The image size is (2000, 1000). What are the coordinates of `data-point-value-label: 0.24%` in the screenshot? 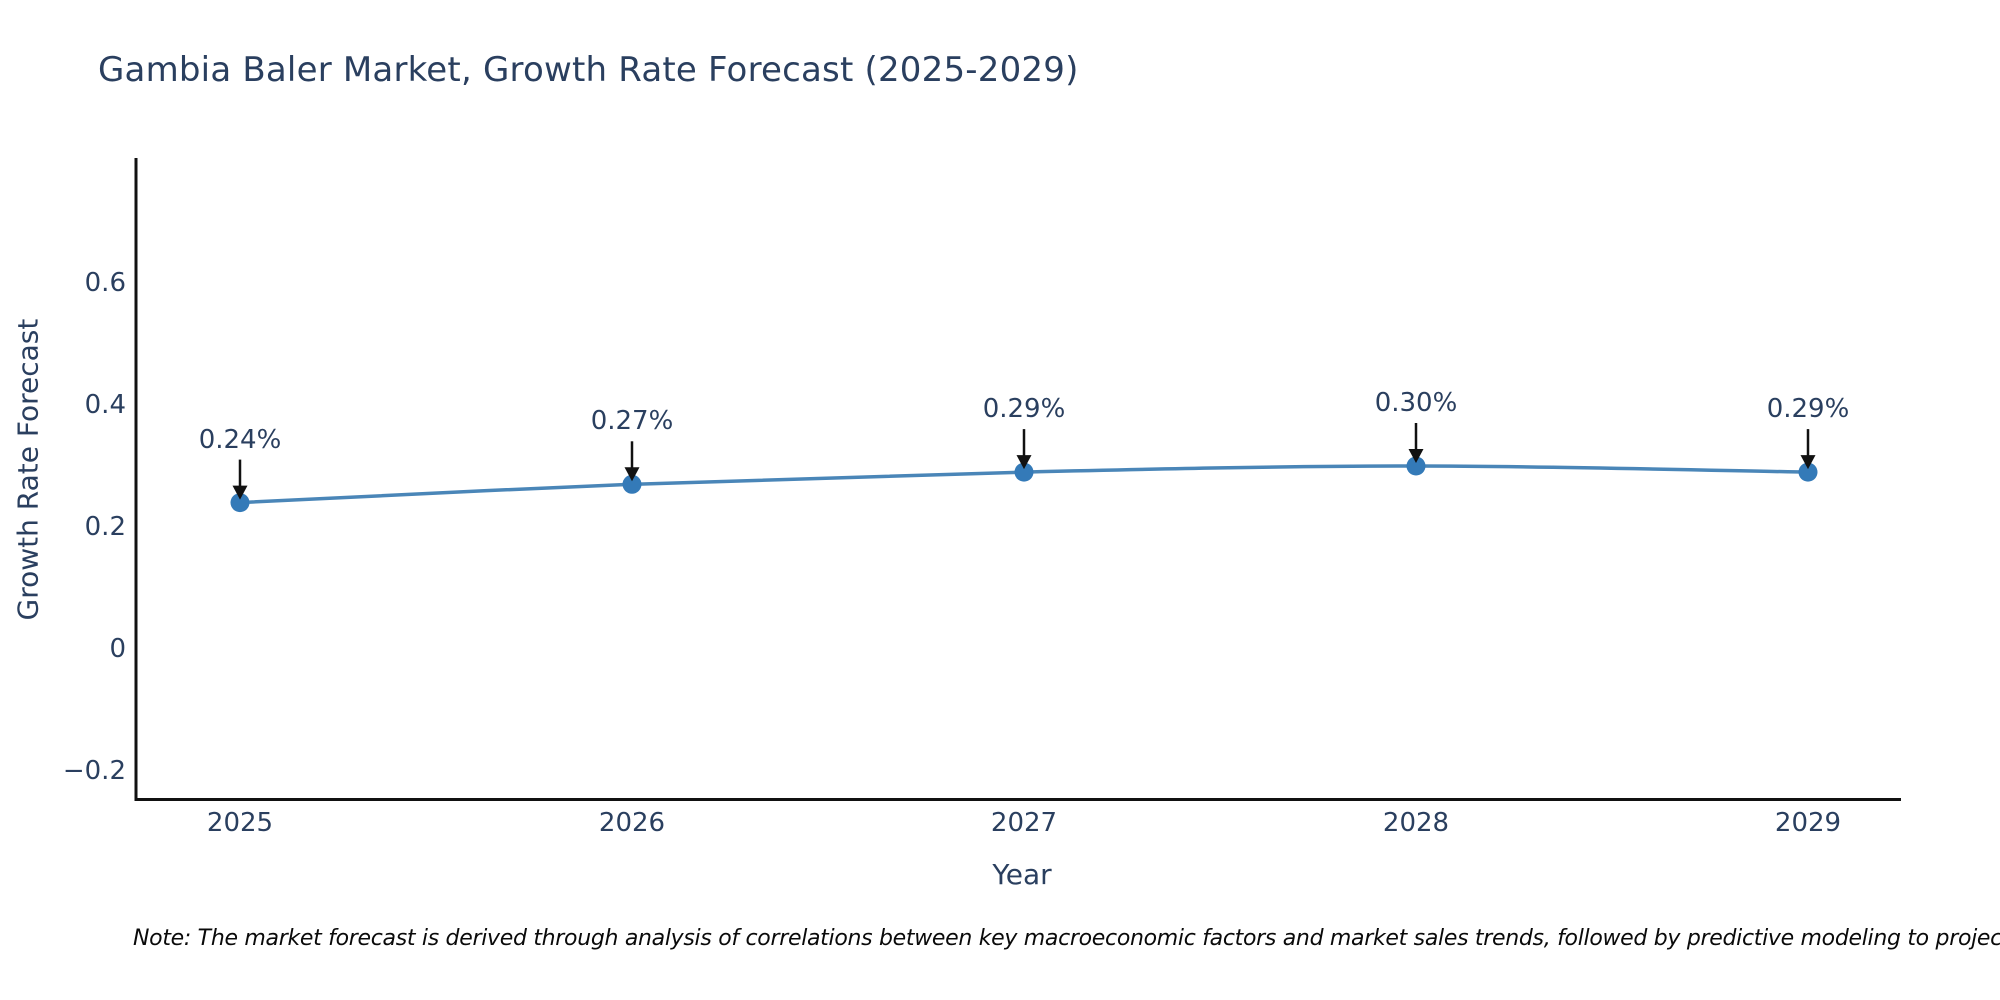 It's located at (240, 439).